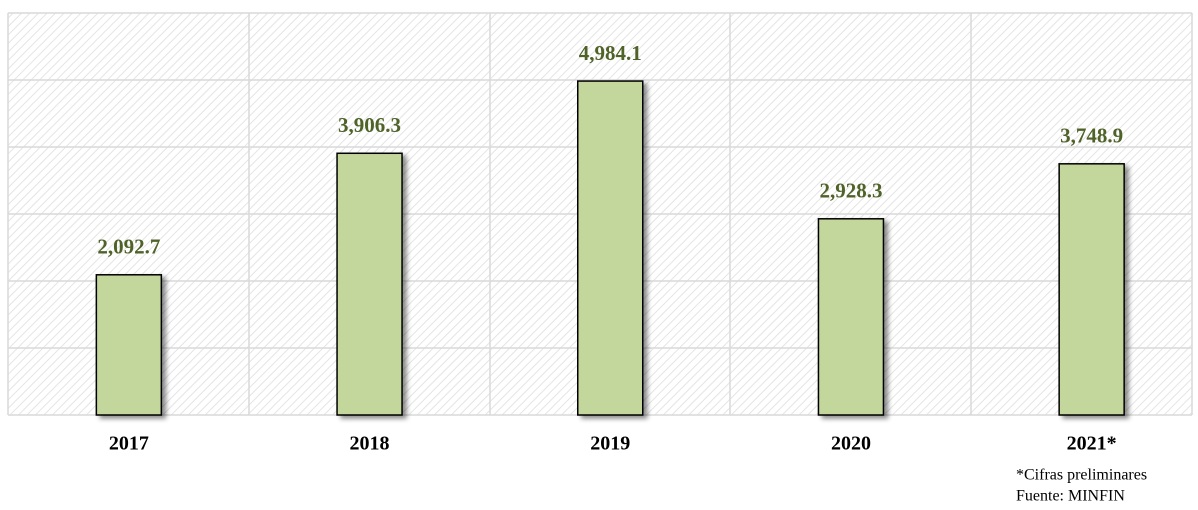 The image size is (1198, 510). I want to click on x-tick-label: 2017, so click(129, 444).